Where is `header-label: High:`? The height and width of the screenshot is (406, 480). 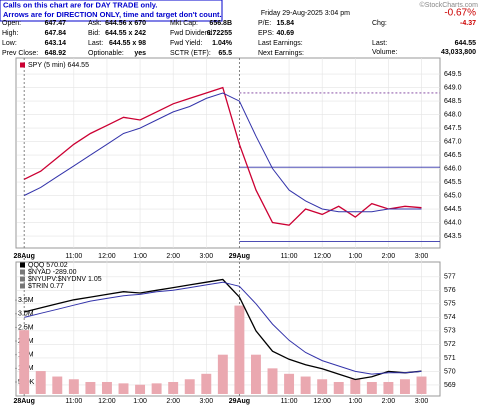 header-label: High: is located at coordinates (10, 33).